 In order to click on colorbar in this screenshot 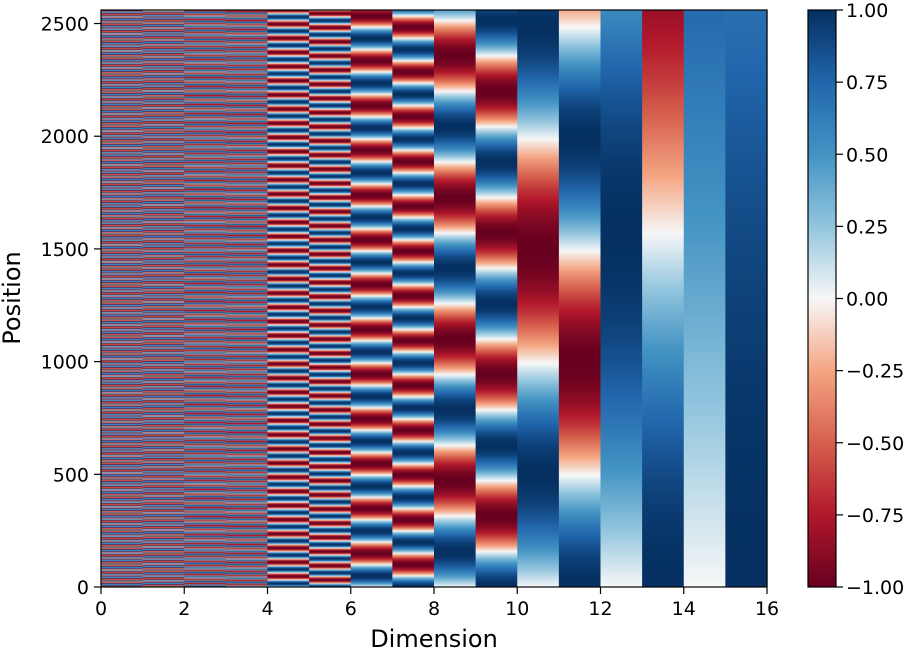, I will do `click(822, 298)`.